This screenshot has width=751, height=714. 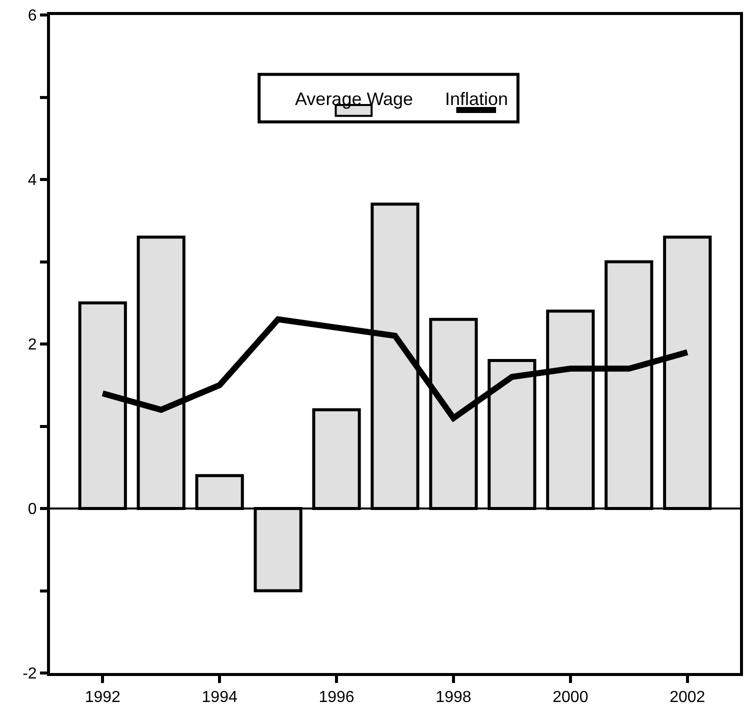 I want to click on x-tick-label: 1994, so click(x=220, y=697).